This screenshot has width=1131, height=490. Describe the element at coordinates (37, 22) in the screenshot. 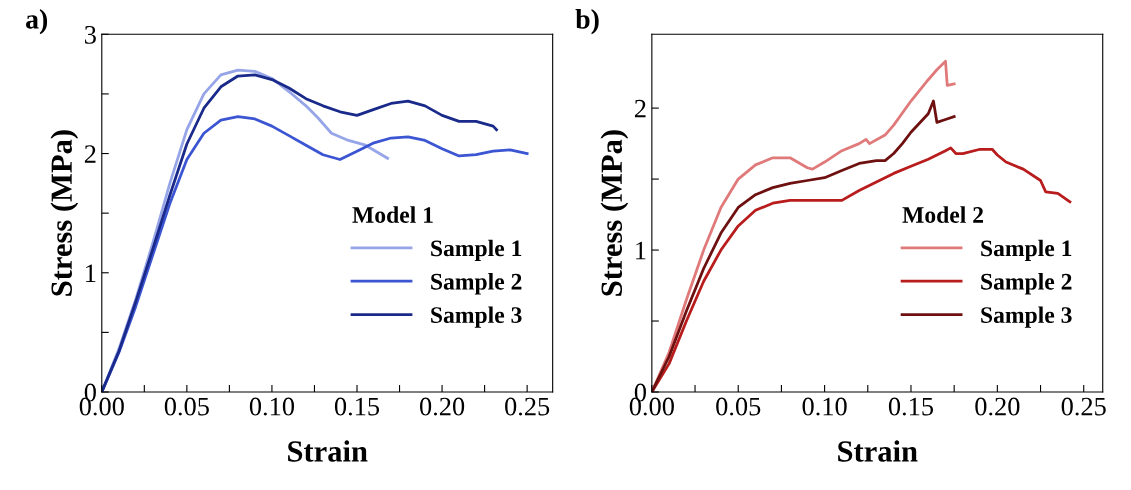

I see `chart-title: a)` at that location.